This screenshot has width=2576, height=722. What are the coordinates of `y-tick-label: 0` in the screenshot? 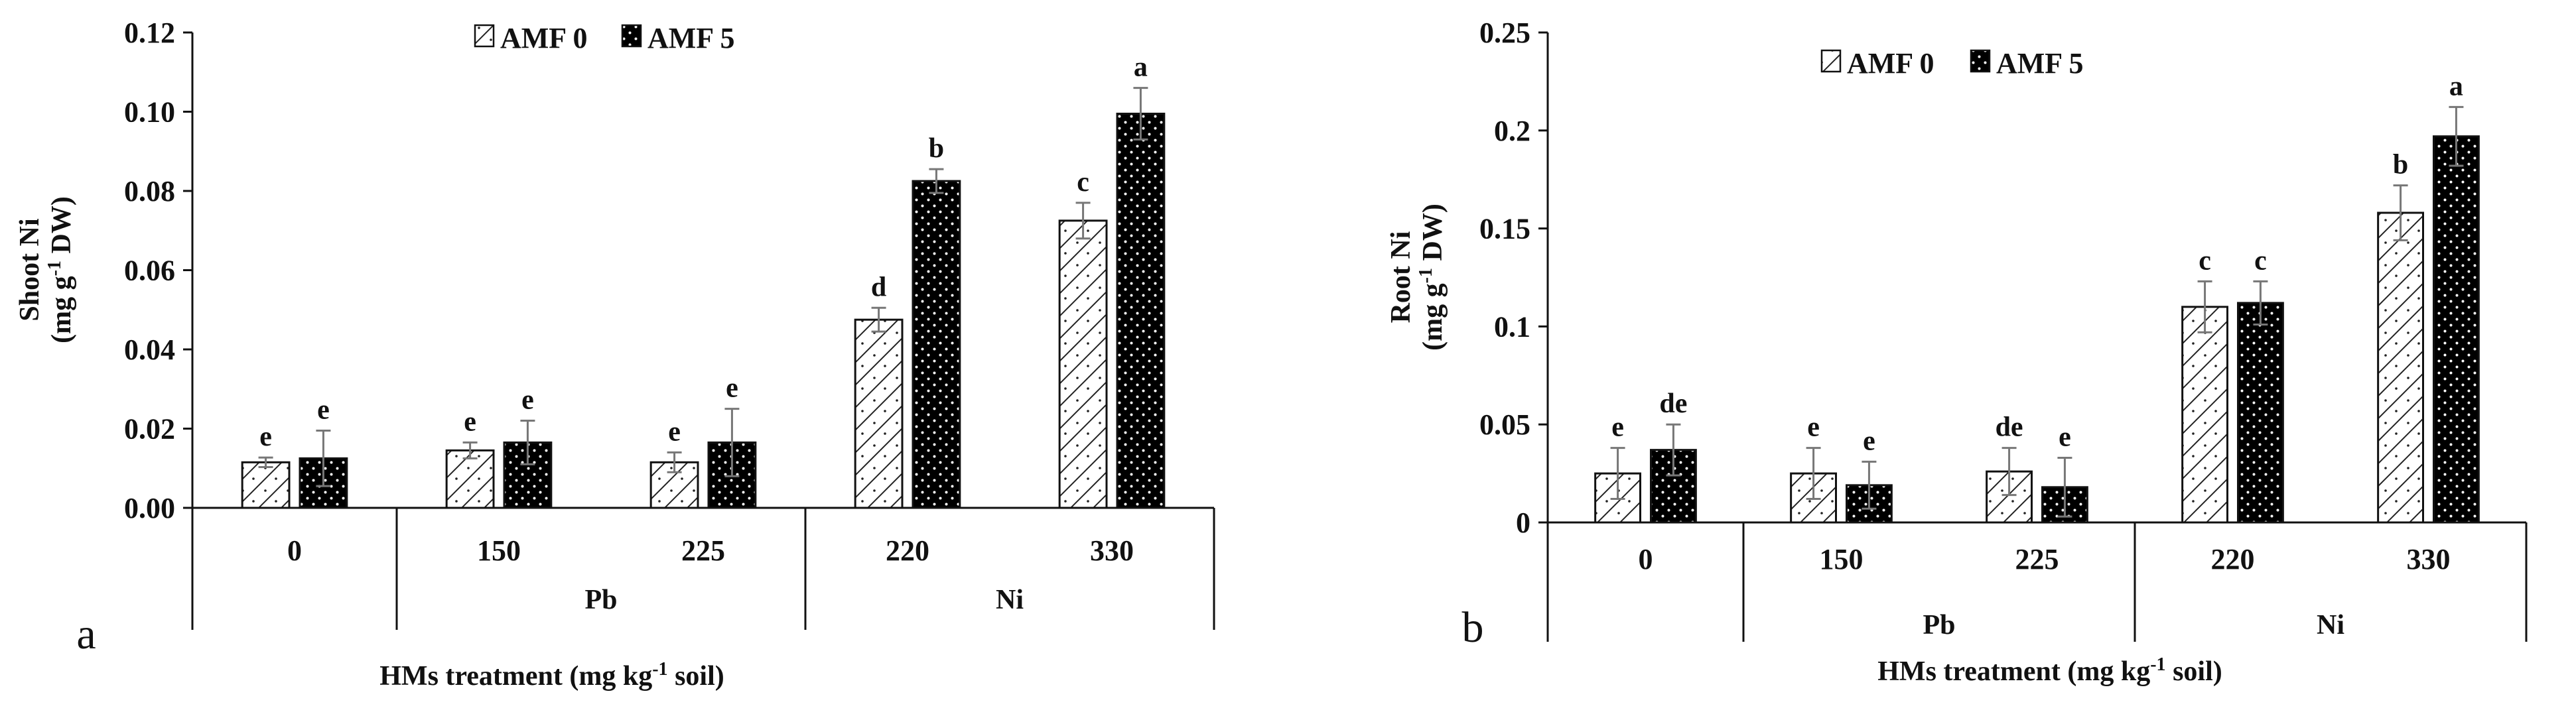 It's located at (1523, 523).